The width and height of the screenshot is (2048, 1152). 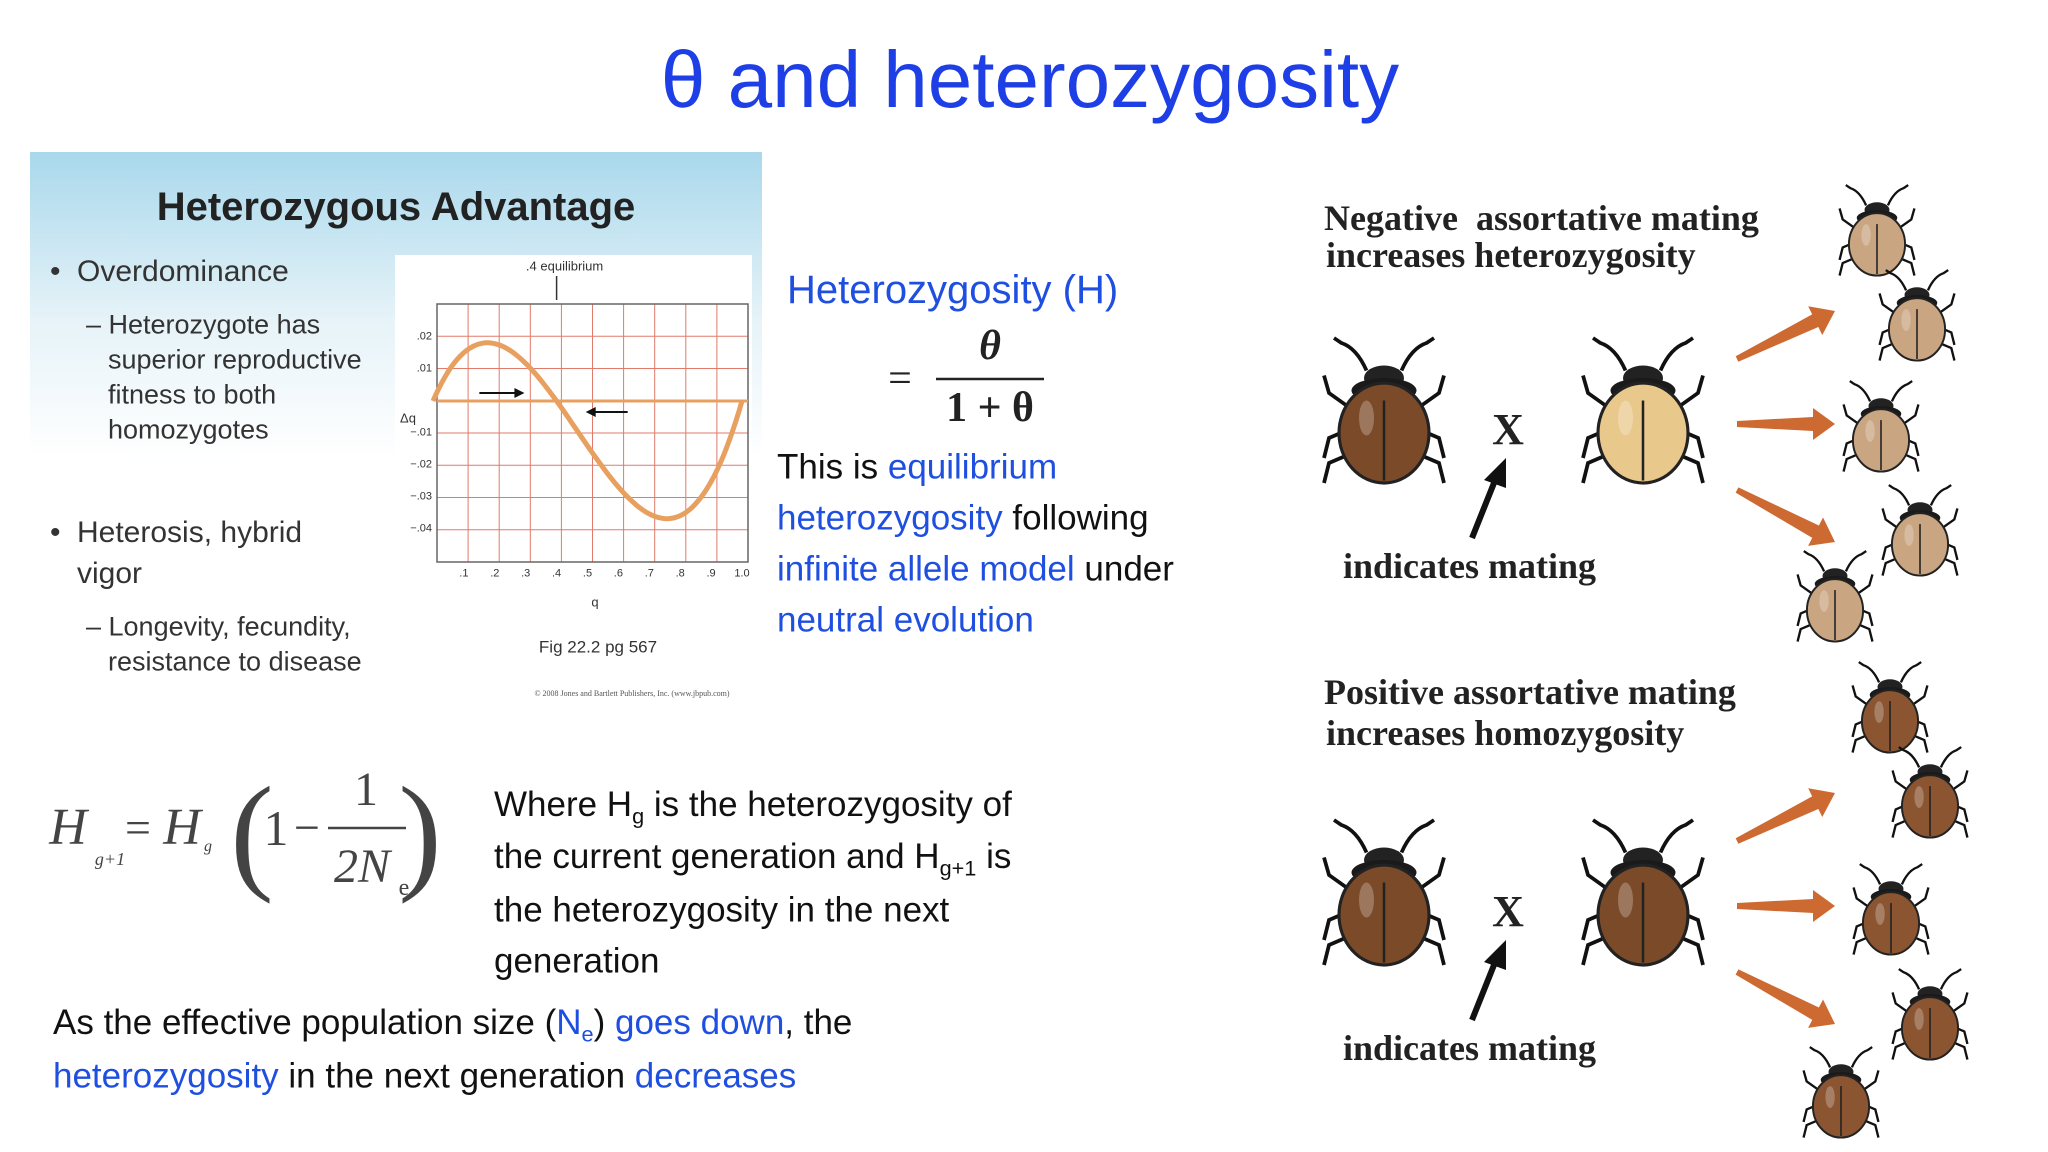 What do you see at coordinates (592, 433) in the screenshot?
I see `graph-frame` at bounding box center [592, 433].